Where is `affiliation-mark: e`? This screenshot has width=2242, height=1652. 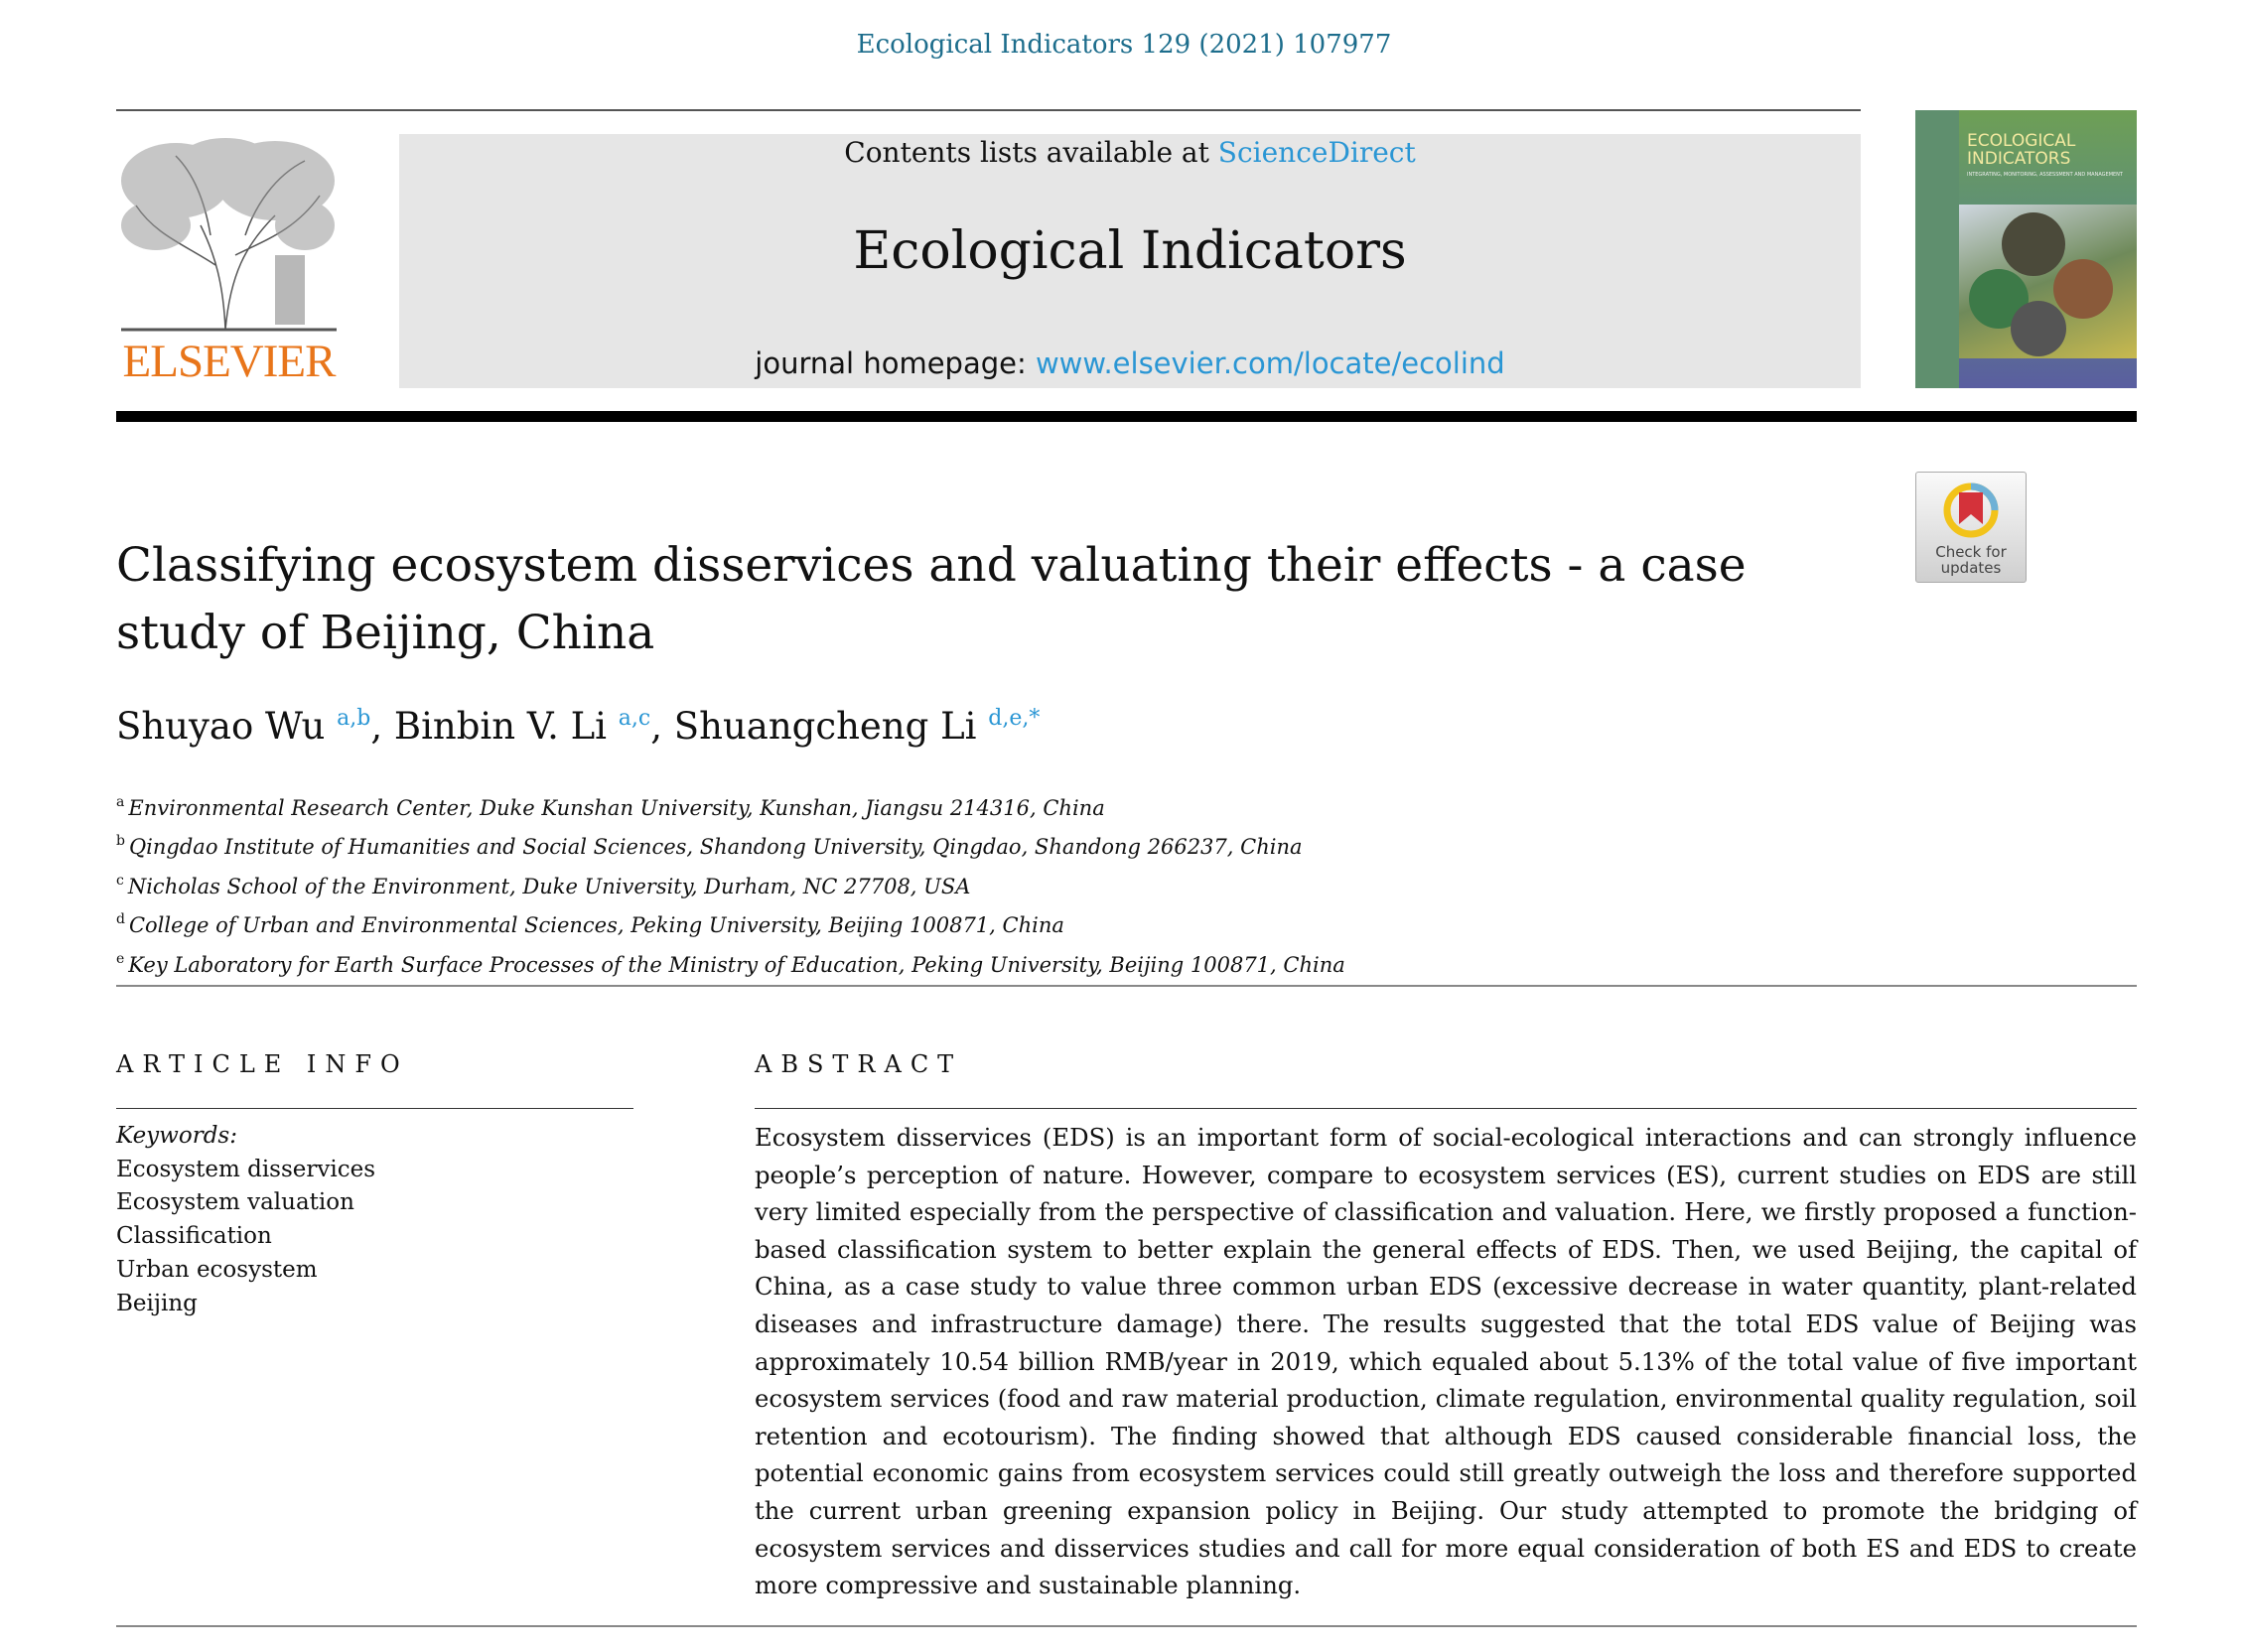 affiliation-mark: e is located at coordinates (121, 959).